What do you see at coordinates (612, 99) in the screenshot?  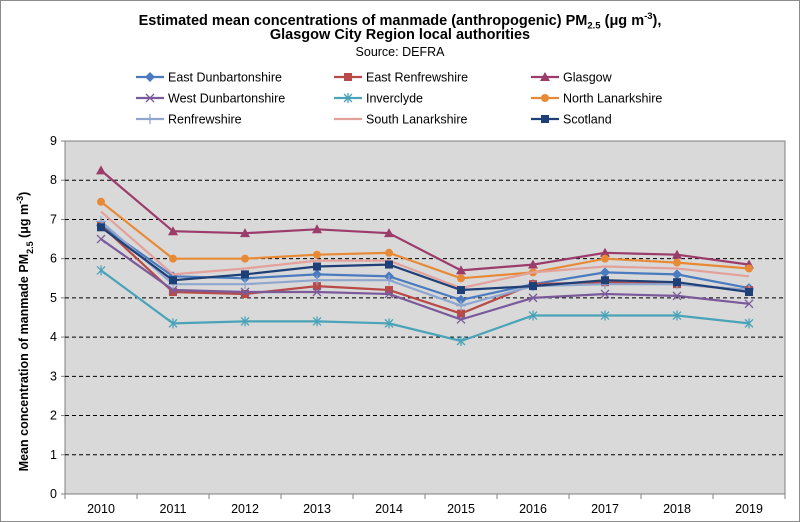 I see `legend-label: North Lanarkshire` at bounding box center [612, 99].